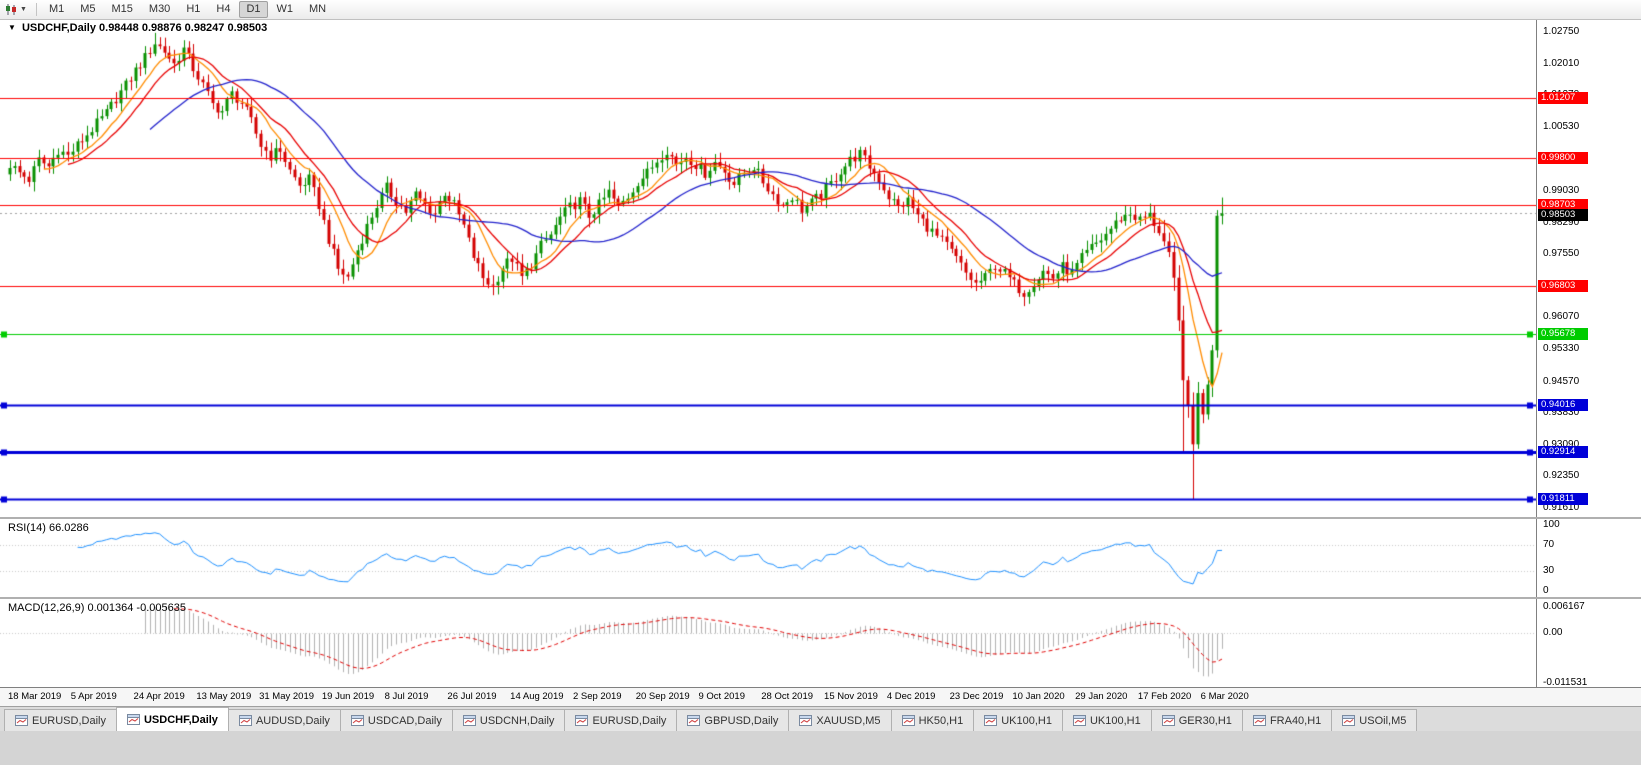  I want to click on macd-indicator-label: MACD(12,26,9) 0.001364 -0.005635, so click(97, 608).